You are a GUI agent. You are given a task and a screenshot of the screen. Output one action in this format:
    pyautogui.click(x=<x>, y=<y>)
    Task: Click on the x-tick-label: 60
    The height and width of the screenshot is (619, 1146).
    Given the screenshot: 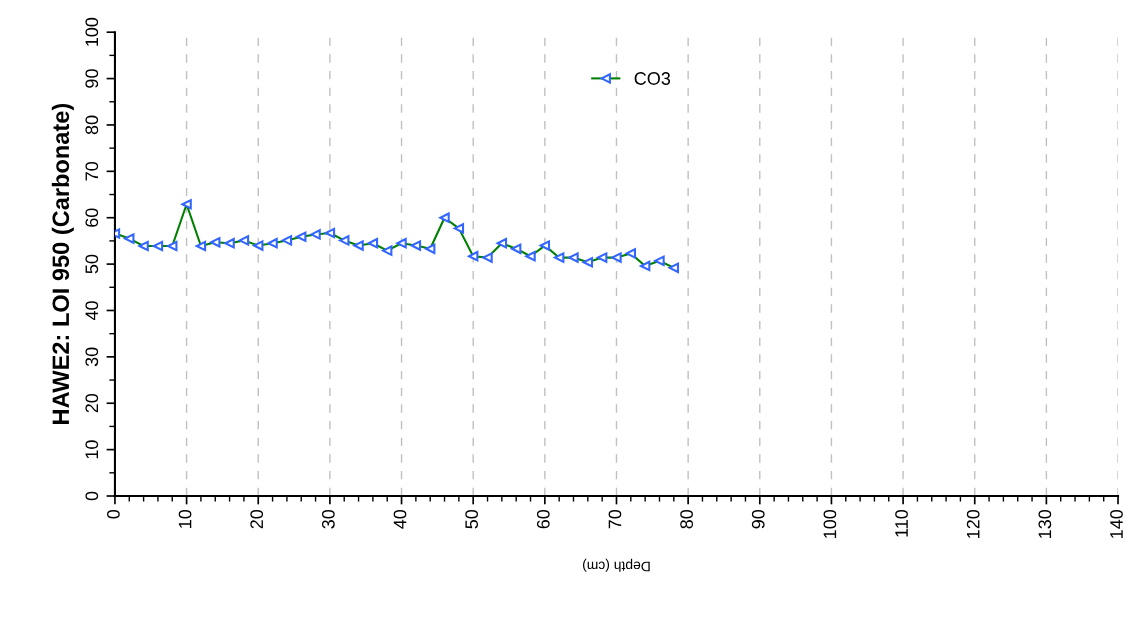 What is the action you would take?
    pyautogui.click(x=543, y=519)
    